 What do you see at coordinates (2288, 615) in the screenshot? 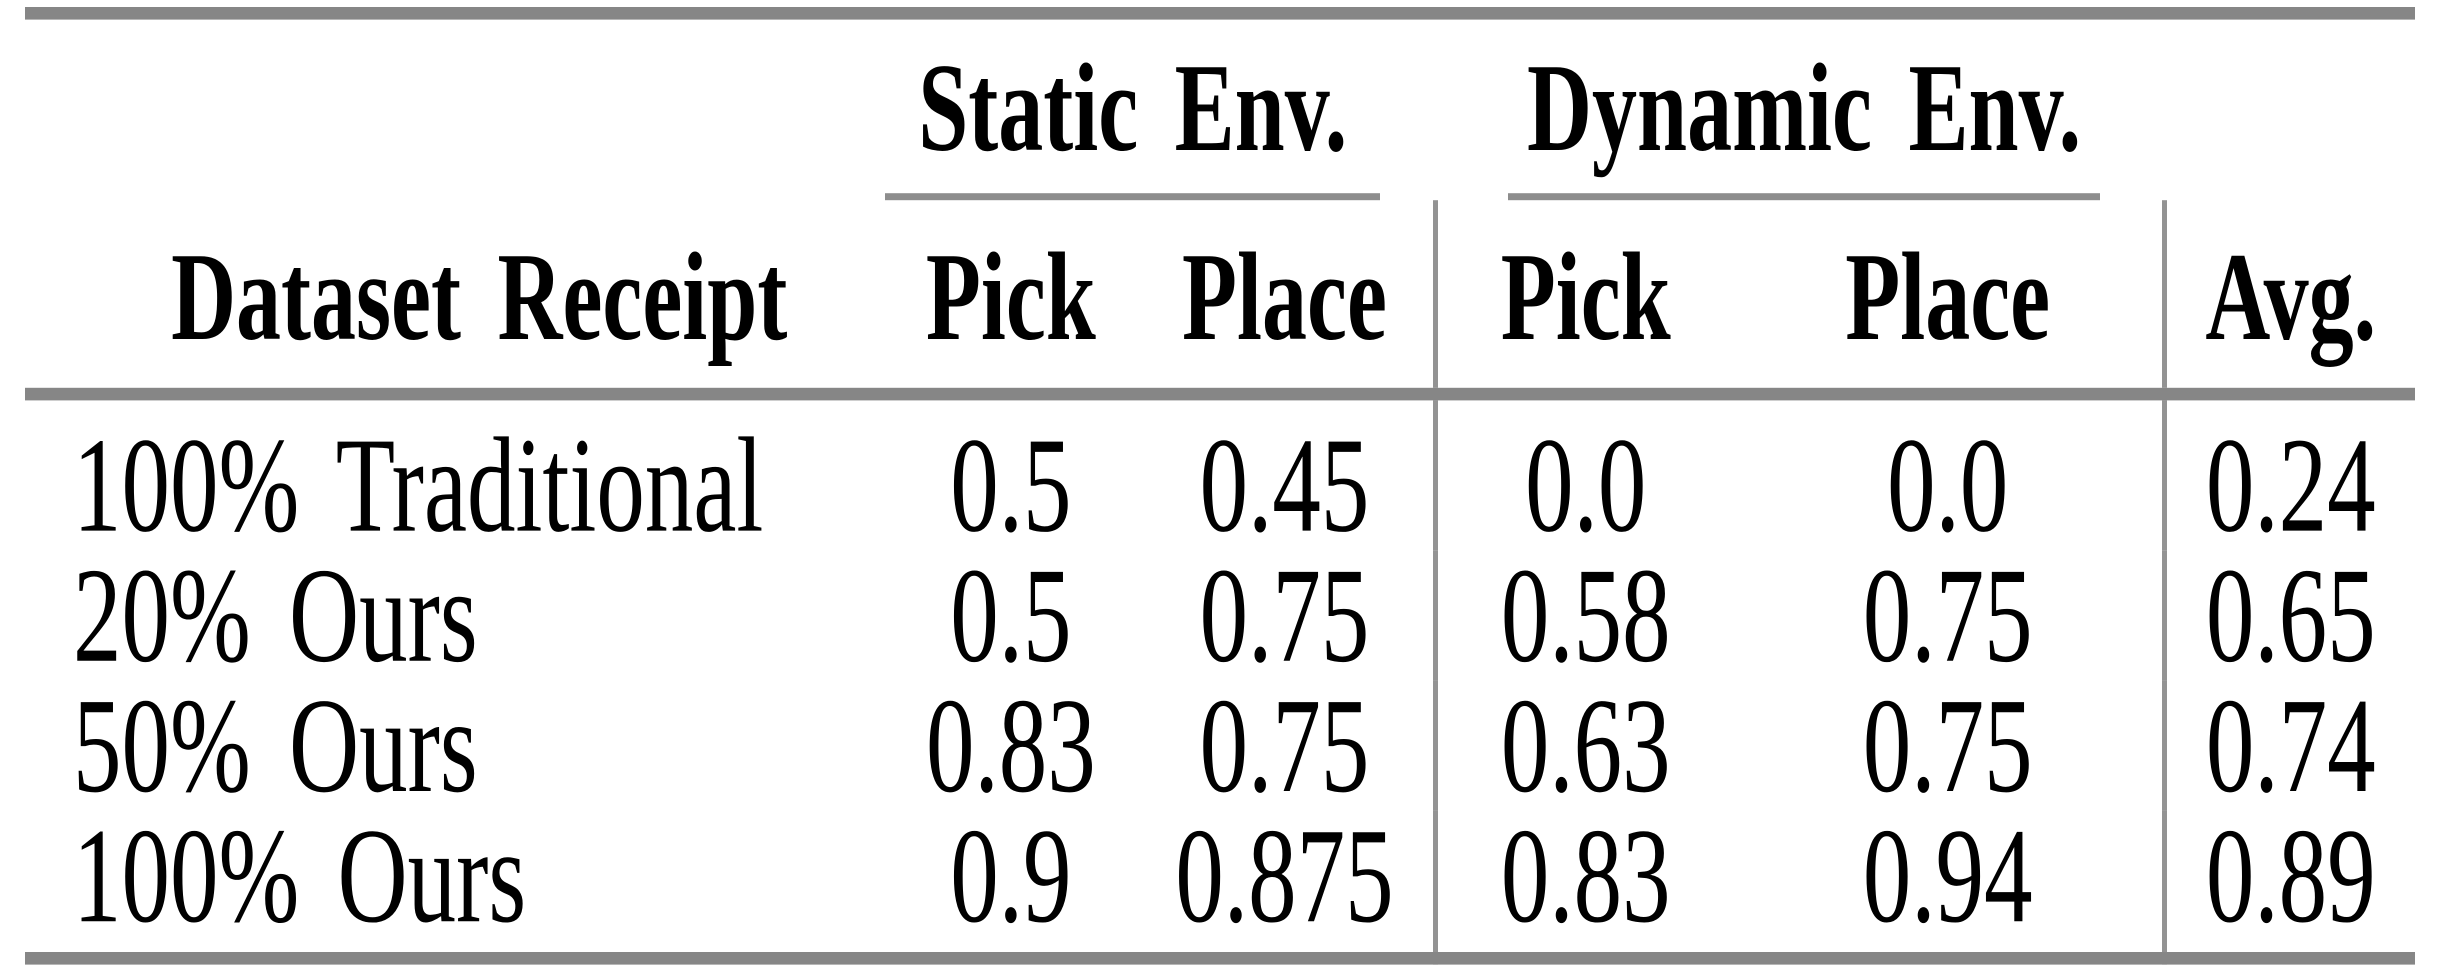
I see `cell-avg: 0.65` at bounding box center [2288, 615].